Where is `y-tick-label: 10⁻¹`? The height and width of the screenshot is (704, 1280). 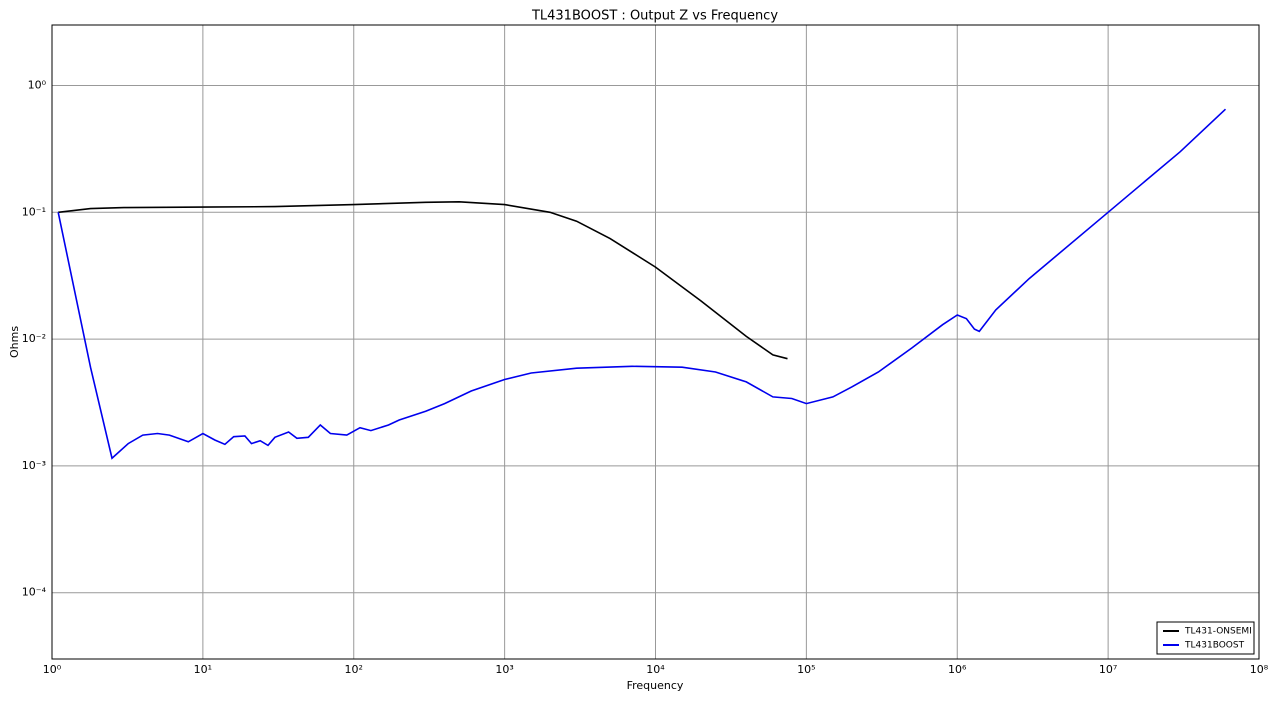 y-tick-label: 10⁻¹ is located at coordinates (34, 211).